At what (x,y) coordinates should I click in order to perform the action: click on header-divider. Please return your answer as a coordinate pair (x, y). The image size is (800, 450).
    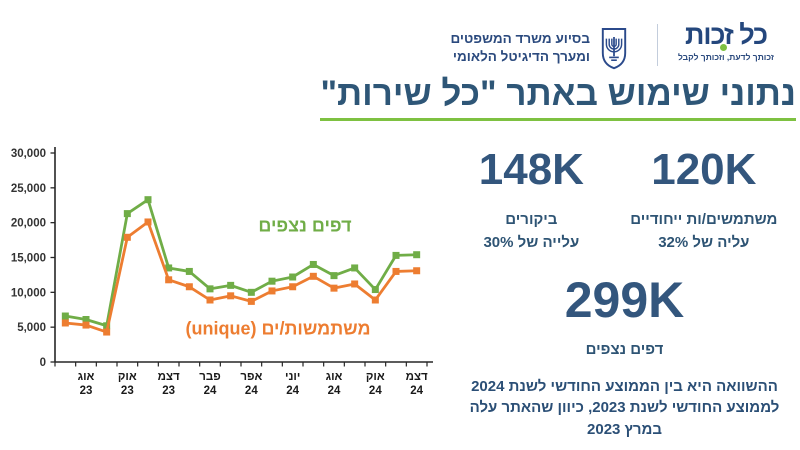
    Looking at the image, I should click on (657, 45).